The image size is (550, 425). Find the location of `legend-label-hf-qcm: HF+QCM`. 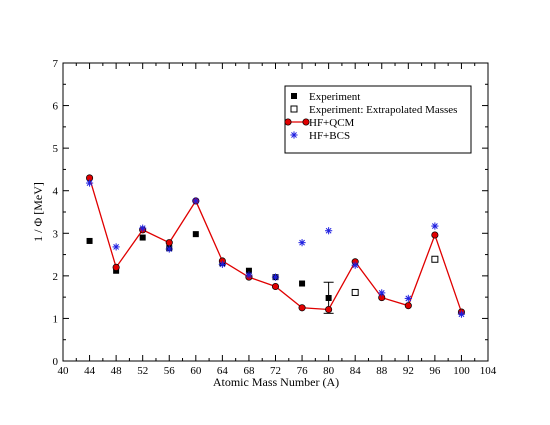

legend-label-hf-qcm: HF+QCM is located at coordinates (332, 123).